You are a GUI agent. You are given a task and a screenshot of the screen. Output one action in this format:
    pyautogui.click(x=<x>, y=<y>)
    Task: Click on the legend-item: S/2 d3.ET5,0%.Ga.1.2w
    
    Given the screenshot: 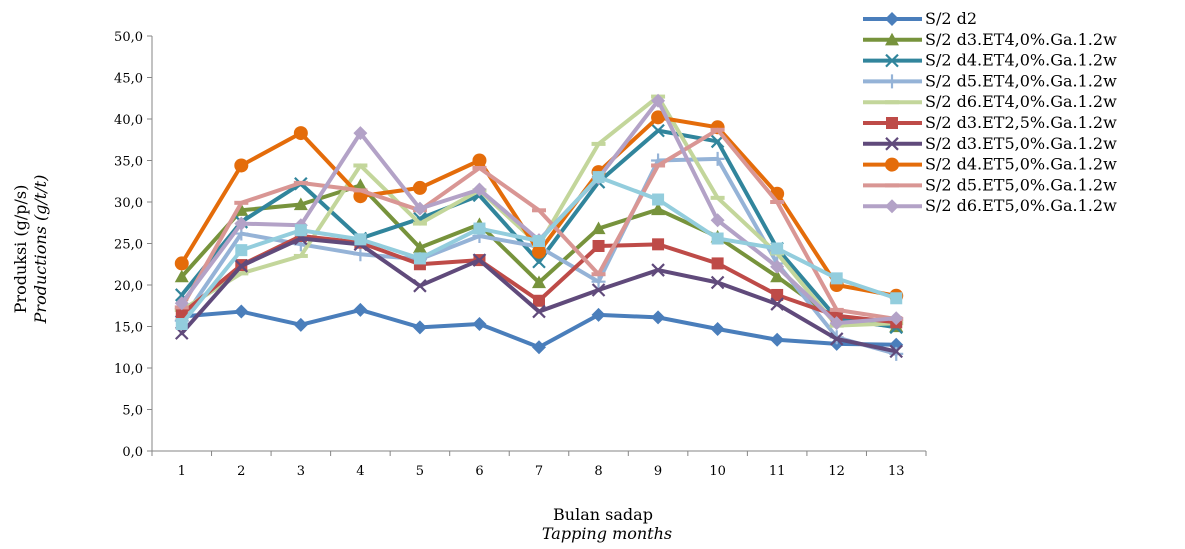 What is the action you would take?
    pyautogui.click(x=990, y=143)
    